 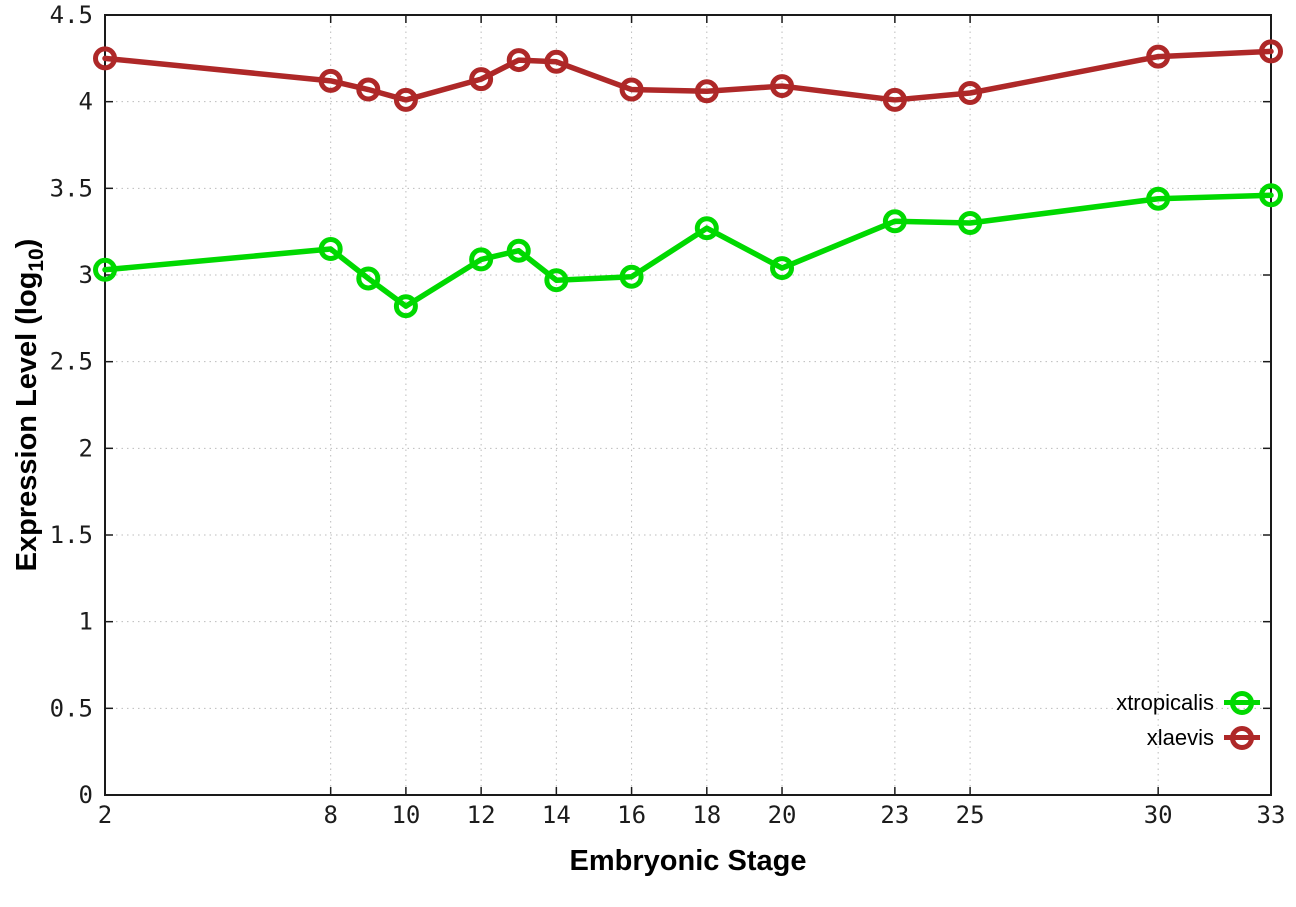 What do you see at coordinates (1165, 702) in the screenshot?
I see `legend-label-xtropicalis: xtropicalis` at bounding box center [1165, 702].